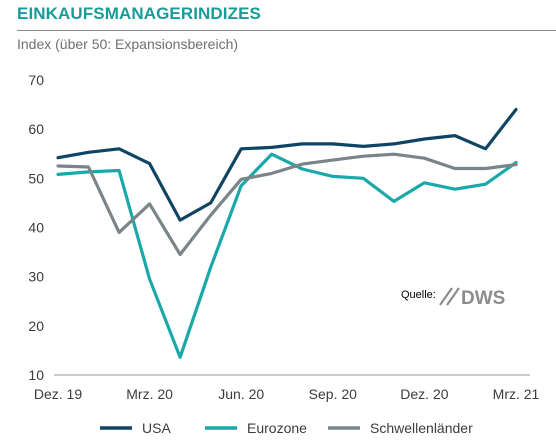 The height and width of the screenshot is (445, 556). Describe the element at coordinates (286, 30) in the screenshot. I see `title-divider` at that location.